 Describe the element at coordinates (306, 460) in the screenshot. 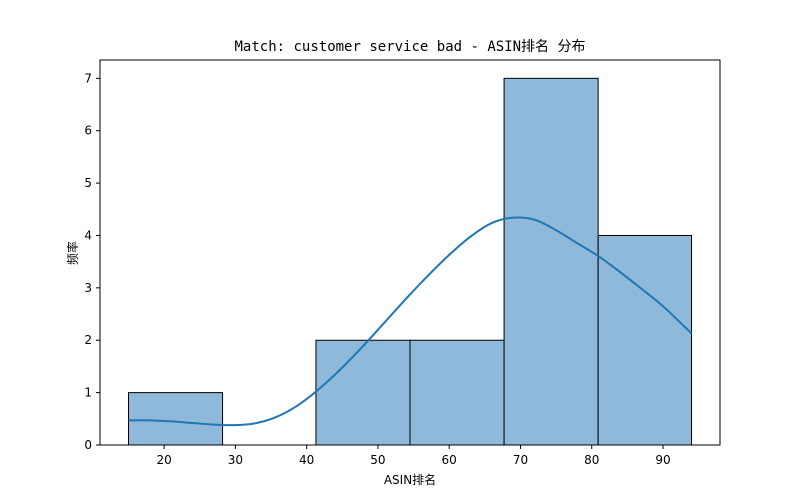

I see `x-tick-label: 40` at that location.